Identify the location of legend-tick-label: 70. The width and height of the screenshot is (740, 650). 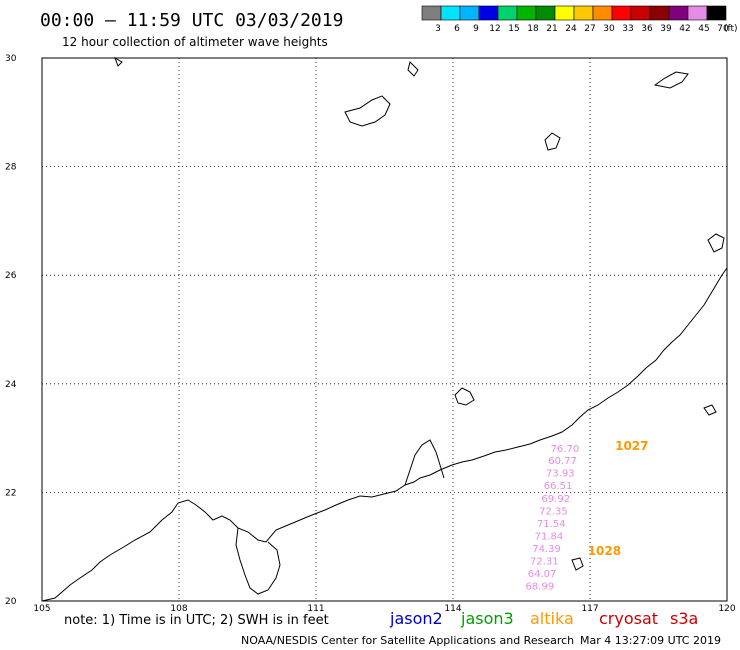
(723, 29).